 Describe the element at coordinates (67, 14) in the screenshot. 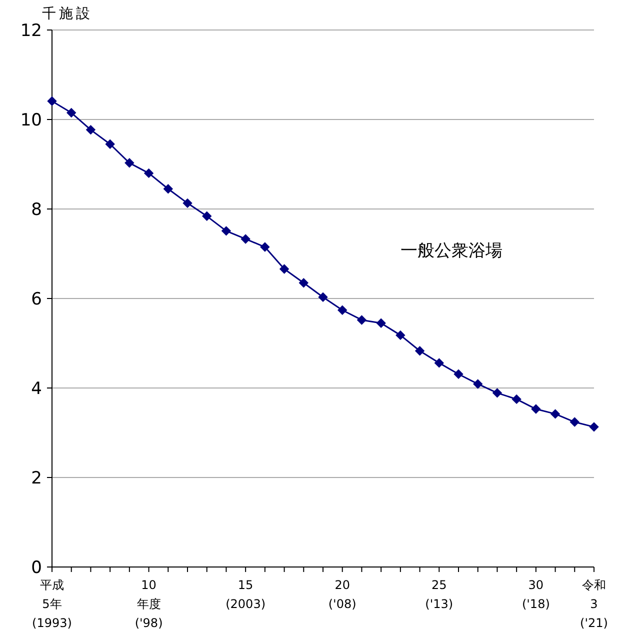

I see `y-axis-title: 千施設` at that location.